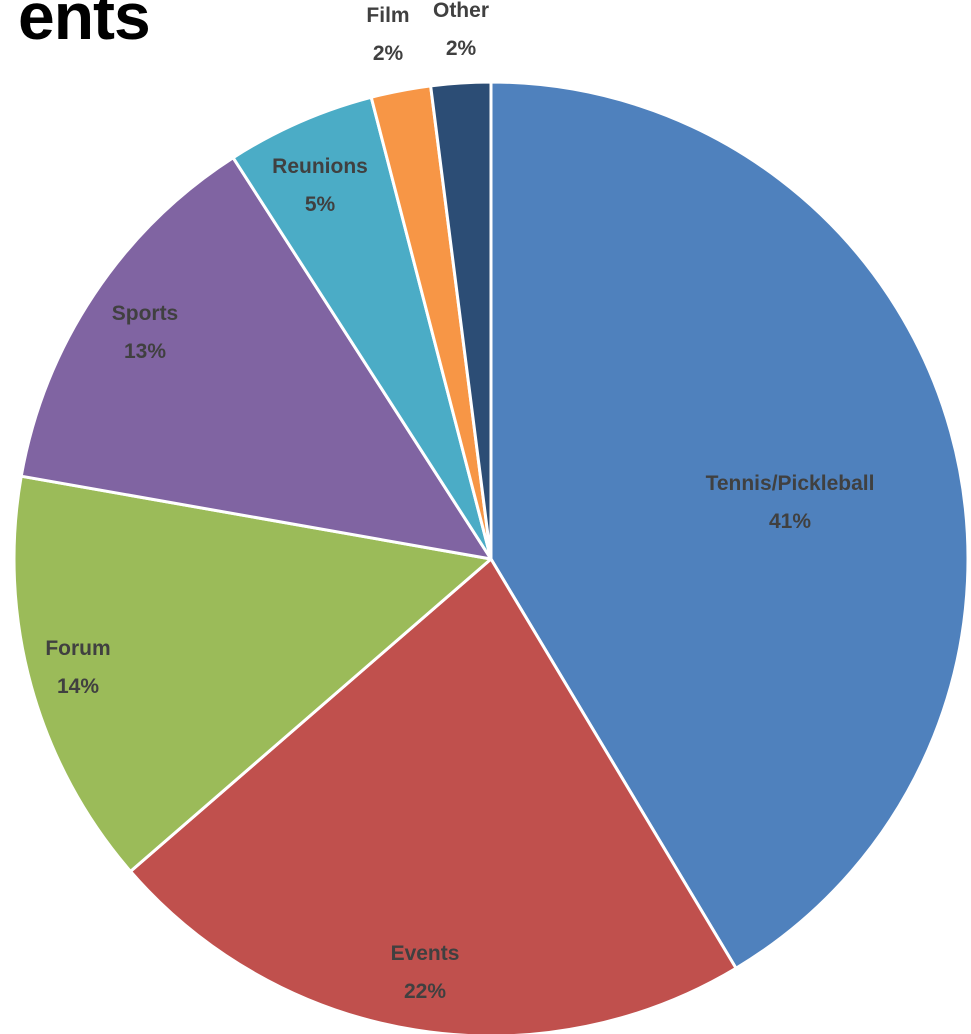 The image size is (971, 1034). Describe the element at coordinates (78, 686) in the screenshot. I see `slice-value-label: 14%` at that location.